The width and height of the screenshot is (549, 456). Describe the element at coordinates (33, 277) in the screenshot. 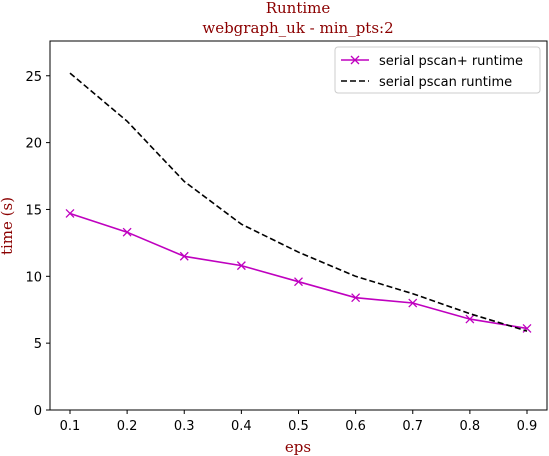

I see `y-tick-label: 10` at that location.